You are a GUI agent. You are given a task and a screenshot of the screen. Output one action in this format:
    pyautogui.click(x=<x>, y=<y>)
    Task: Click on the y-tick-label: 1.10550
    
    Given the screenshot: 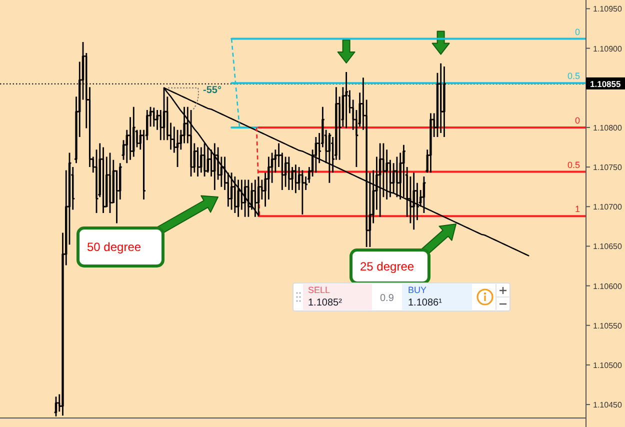 What is the action you would take?
    pyautogui.click(x=607, y=325)
    